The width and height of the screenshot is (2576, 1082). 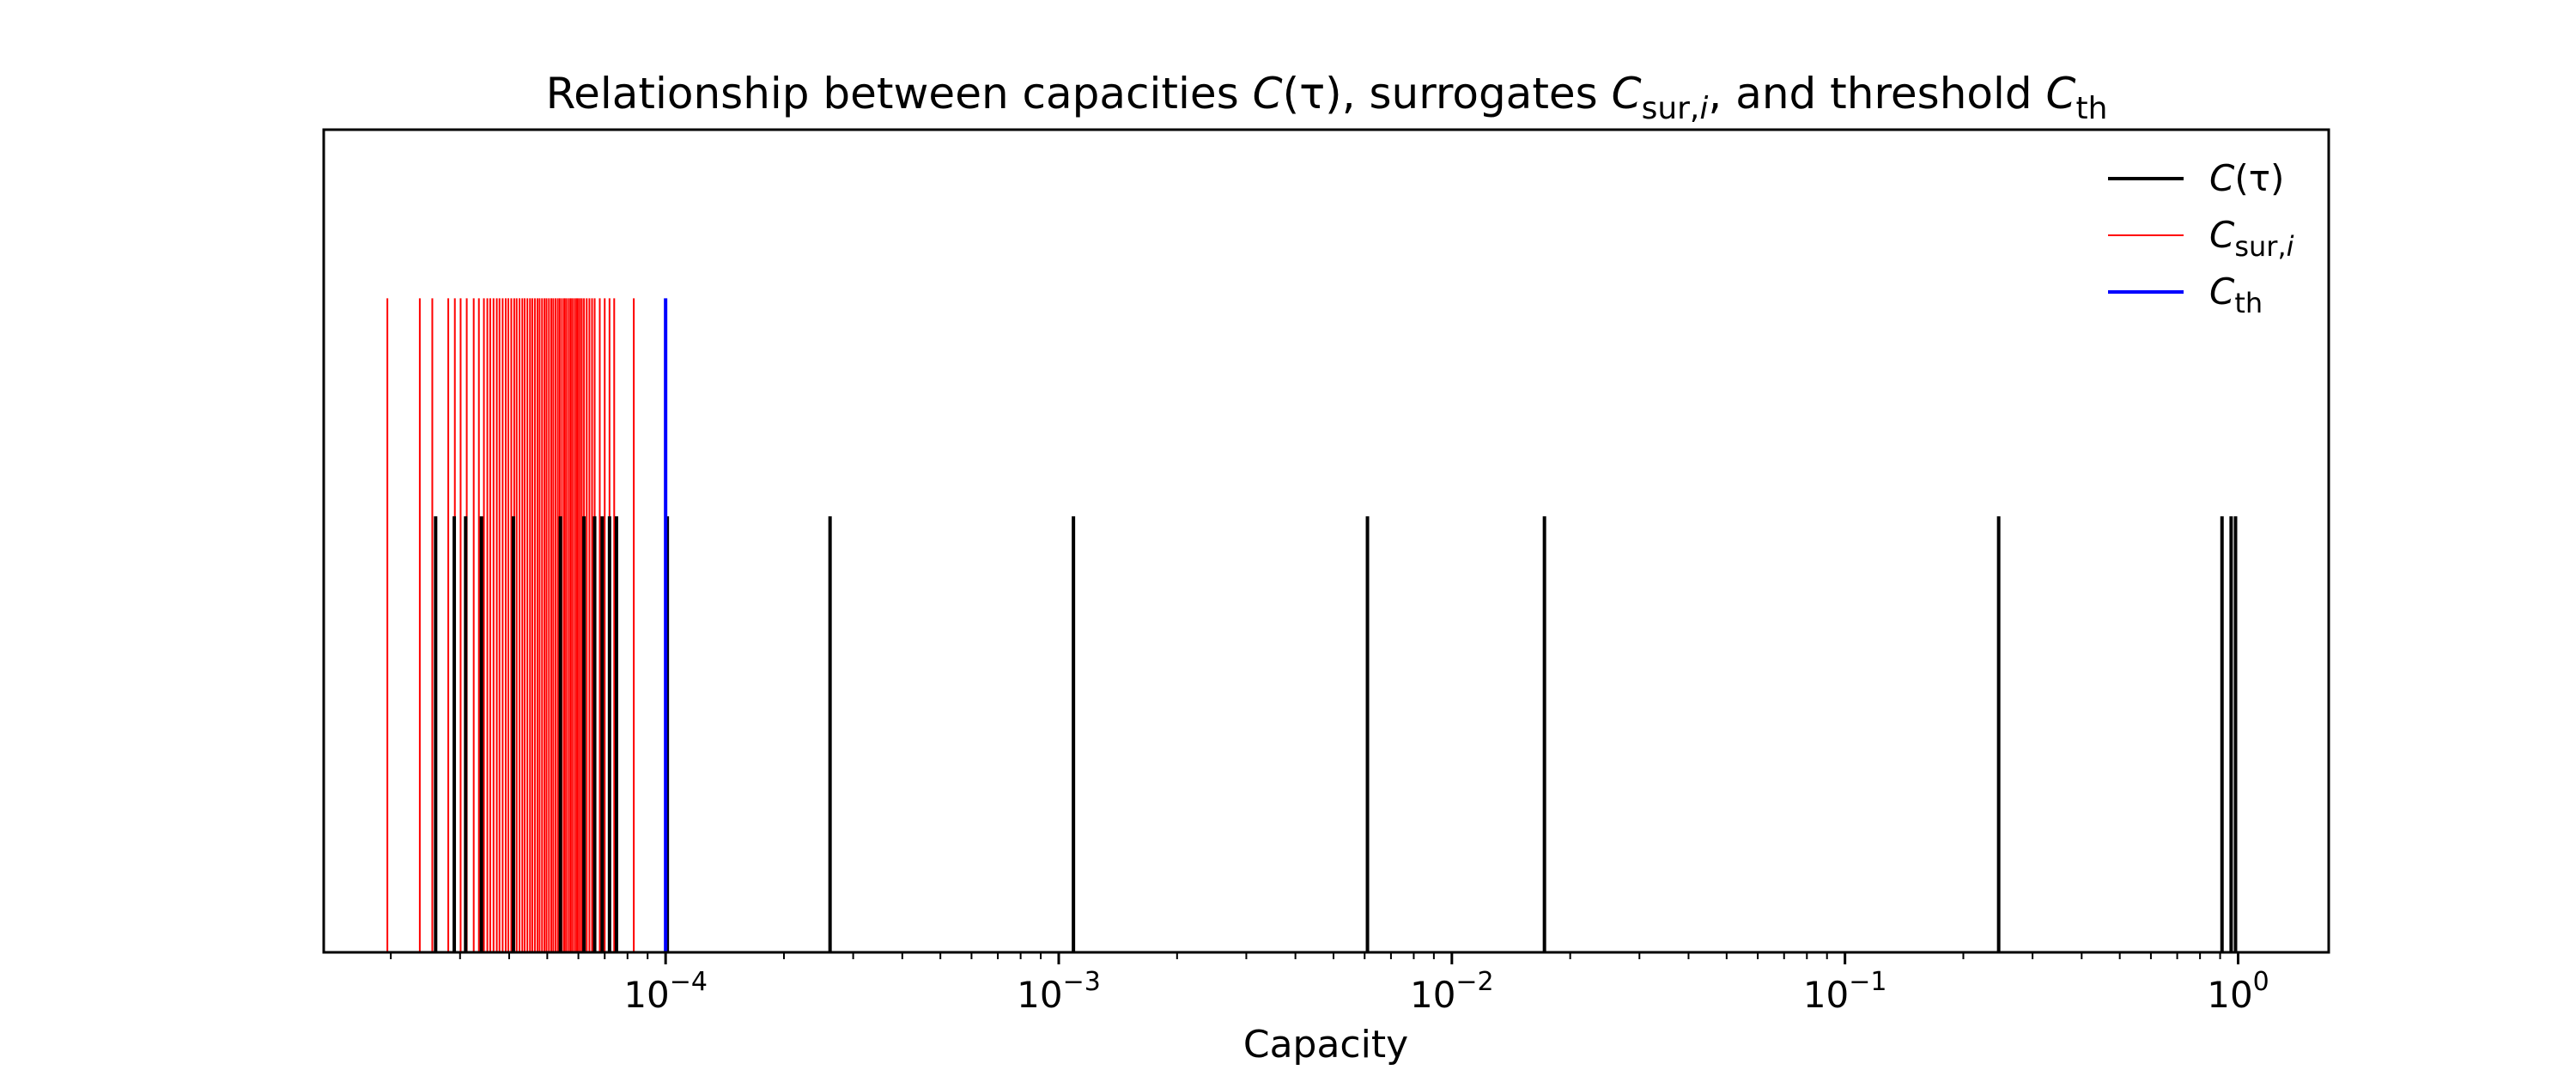 What do you see at coordinates (1452, 991) in the screenshot?
I see `x-tick-label: 10⁻²` at bounding box center [1452, 991].